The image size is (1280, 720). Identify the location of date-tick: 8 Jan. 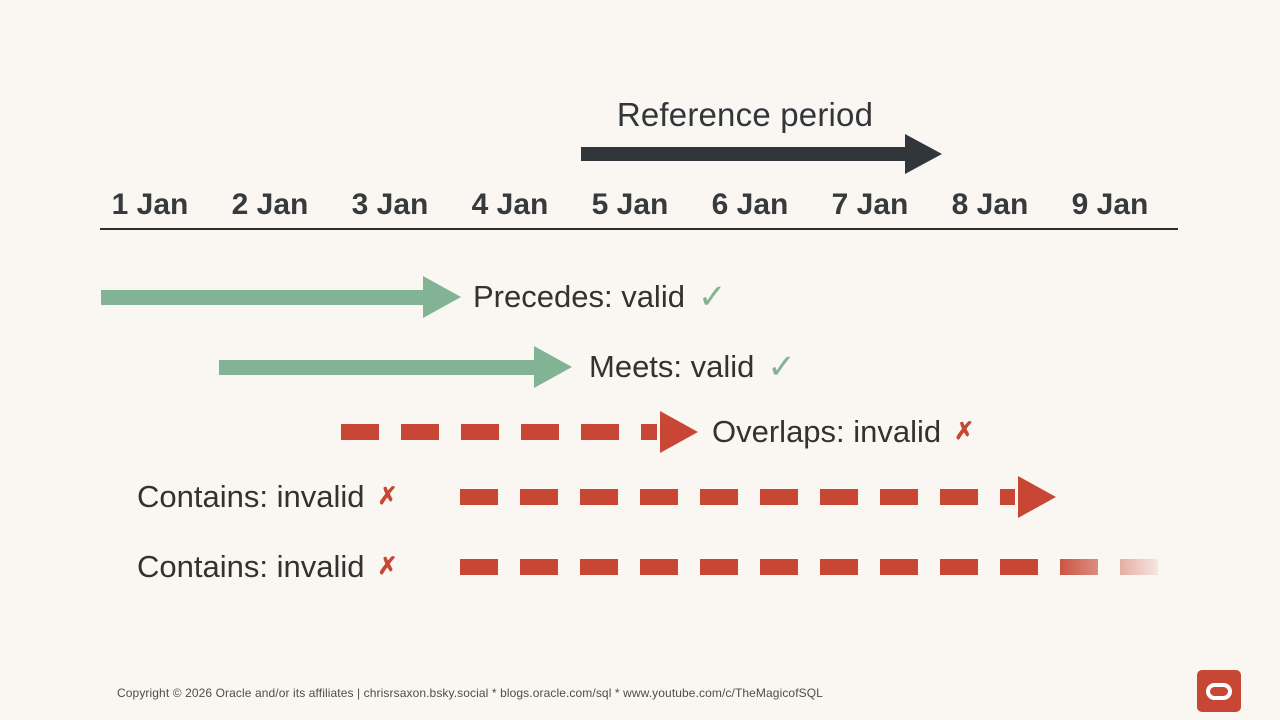
(990, 204).